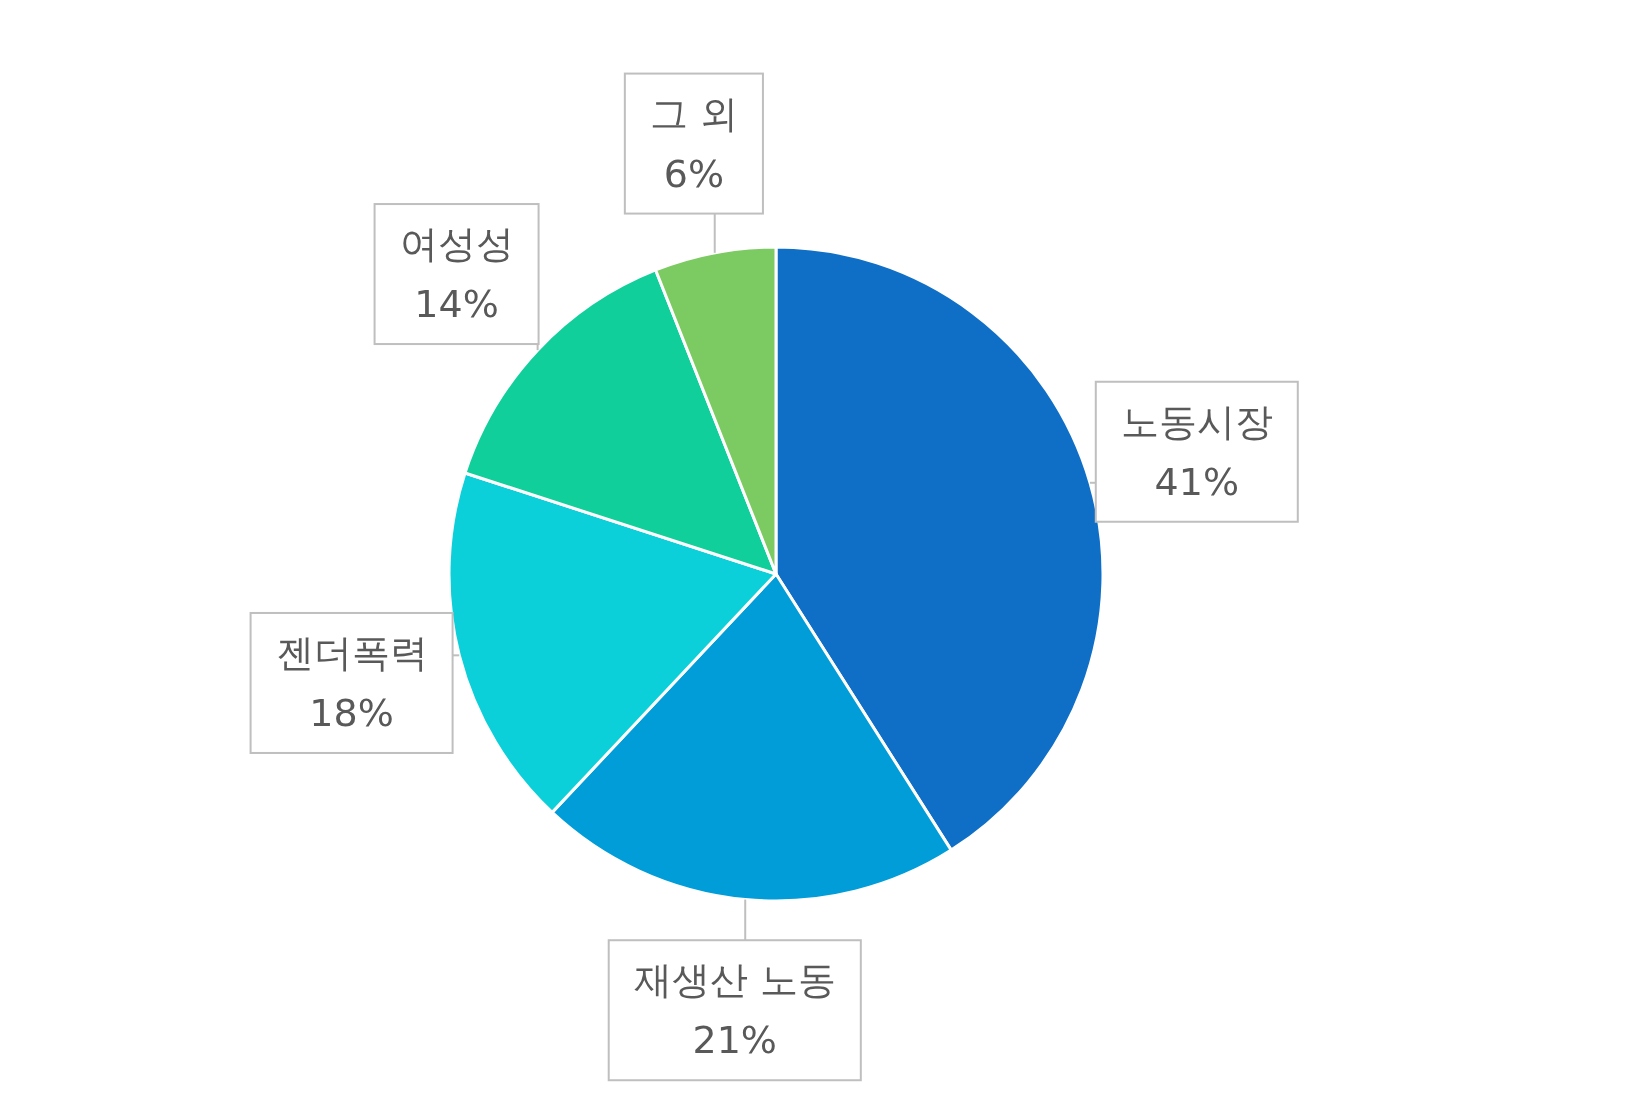 Image resolution: width=1643 pixels, height=1104 pixels. I want to click on slice-label: 노동시장, so click(1196, 421).